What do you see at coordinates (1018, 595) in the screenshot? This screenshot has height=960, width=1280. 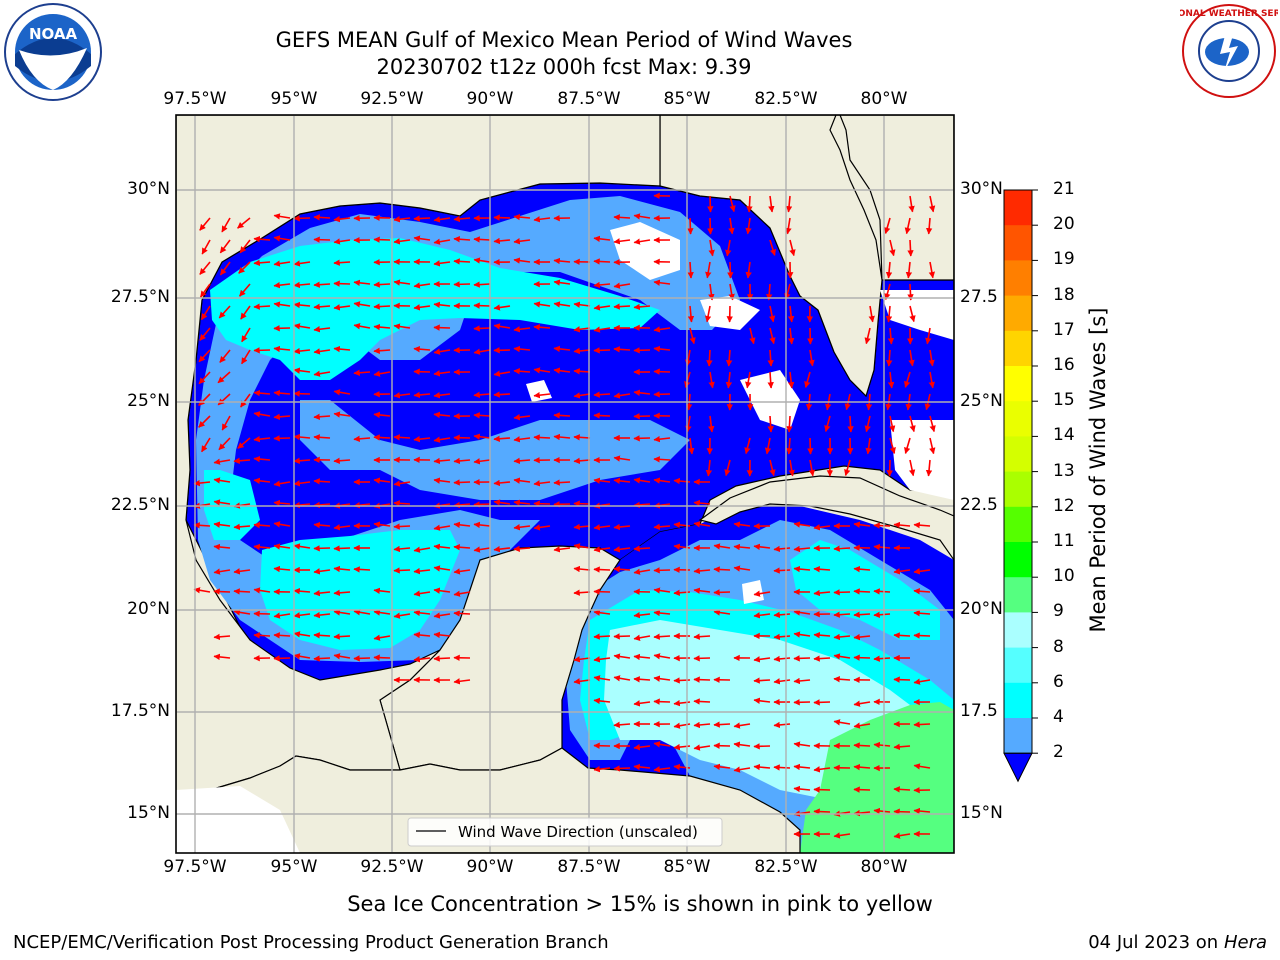 I see `colorbar-segment` at bounding box center [1018, 595].